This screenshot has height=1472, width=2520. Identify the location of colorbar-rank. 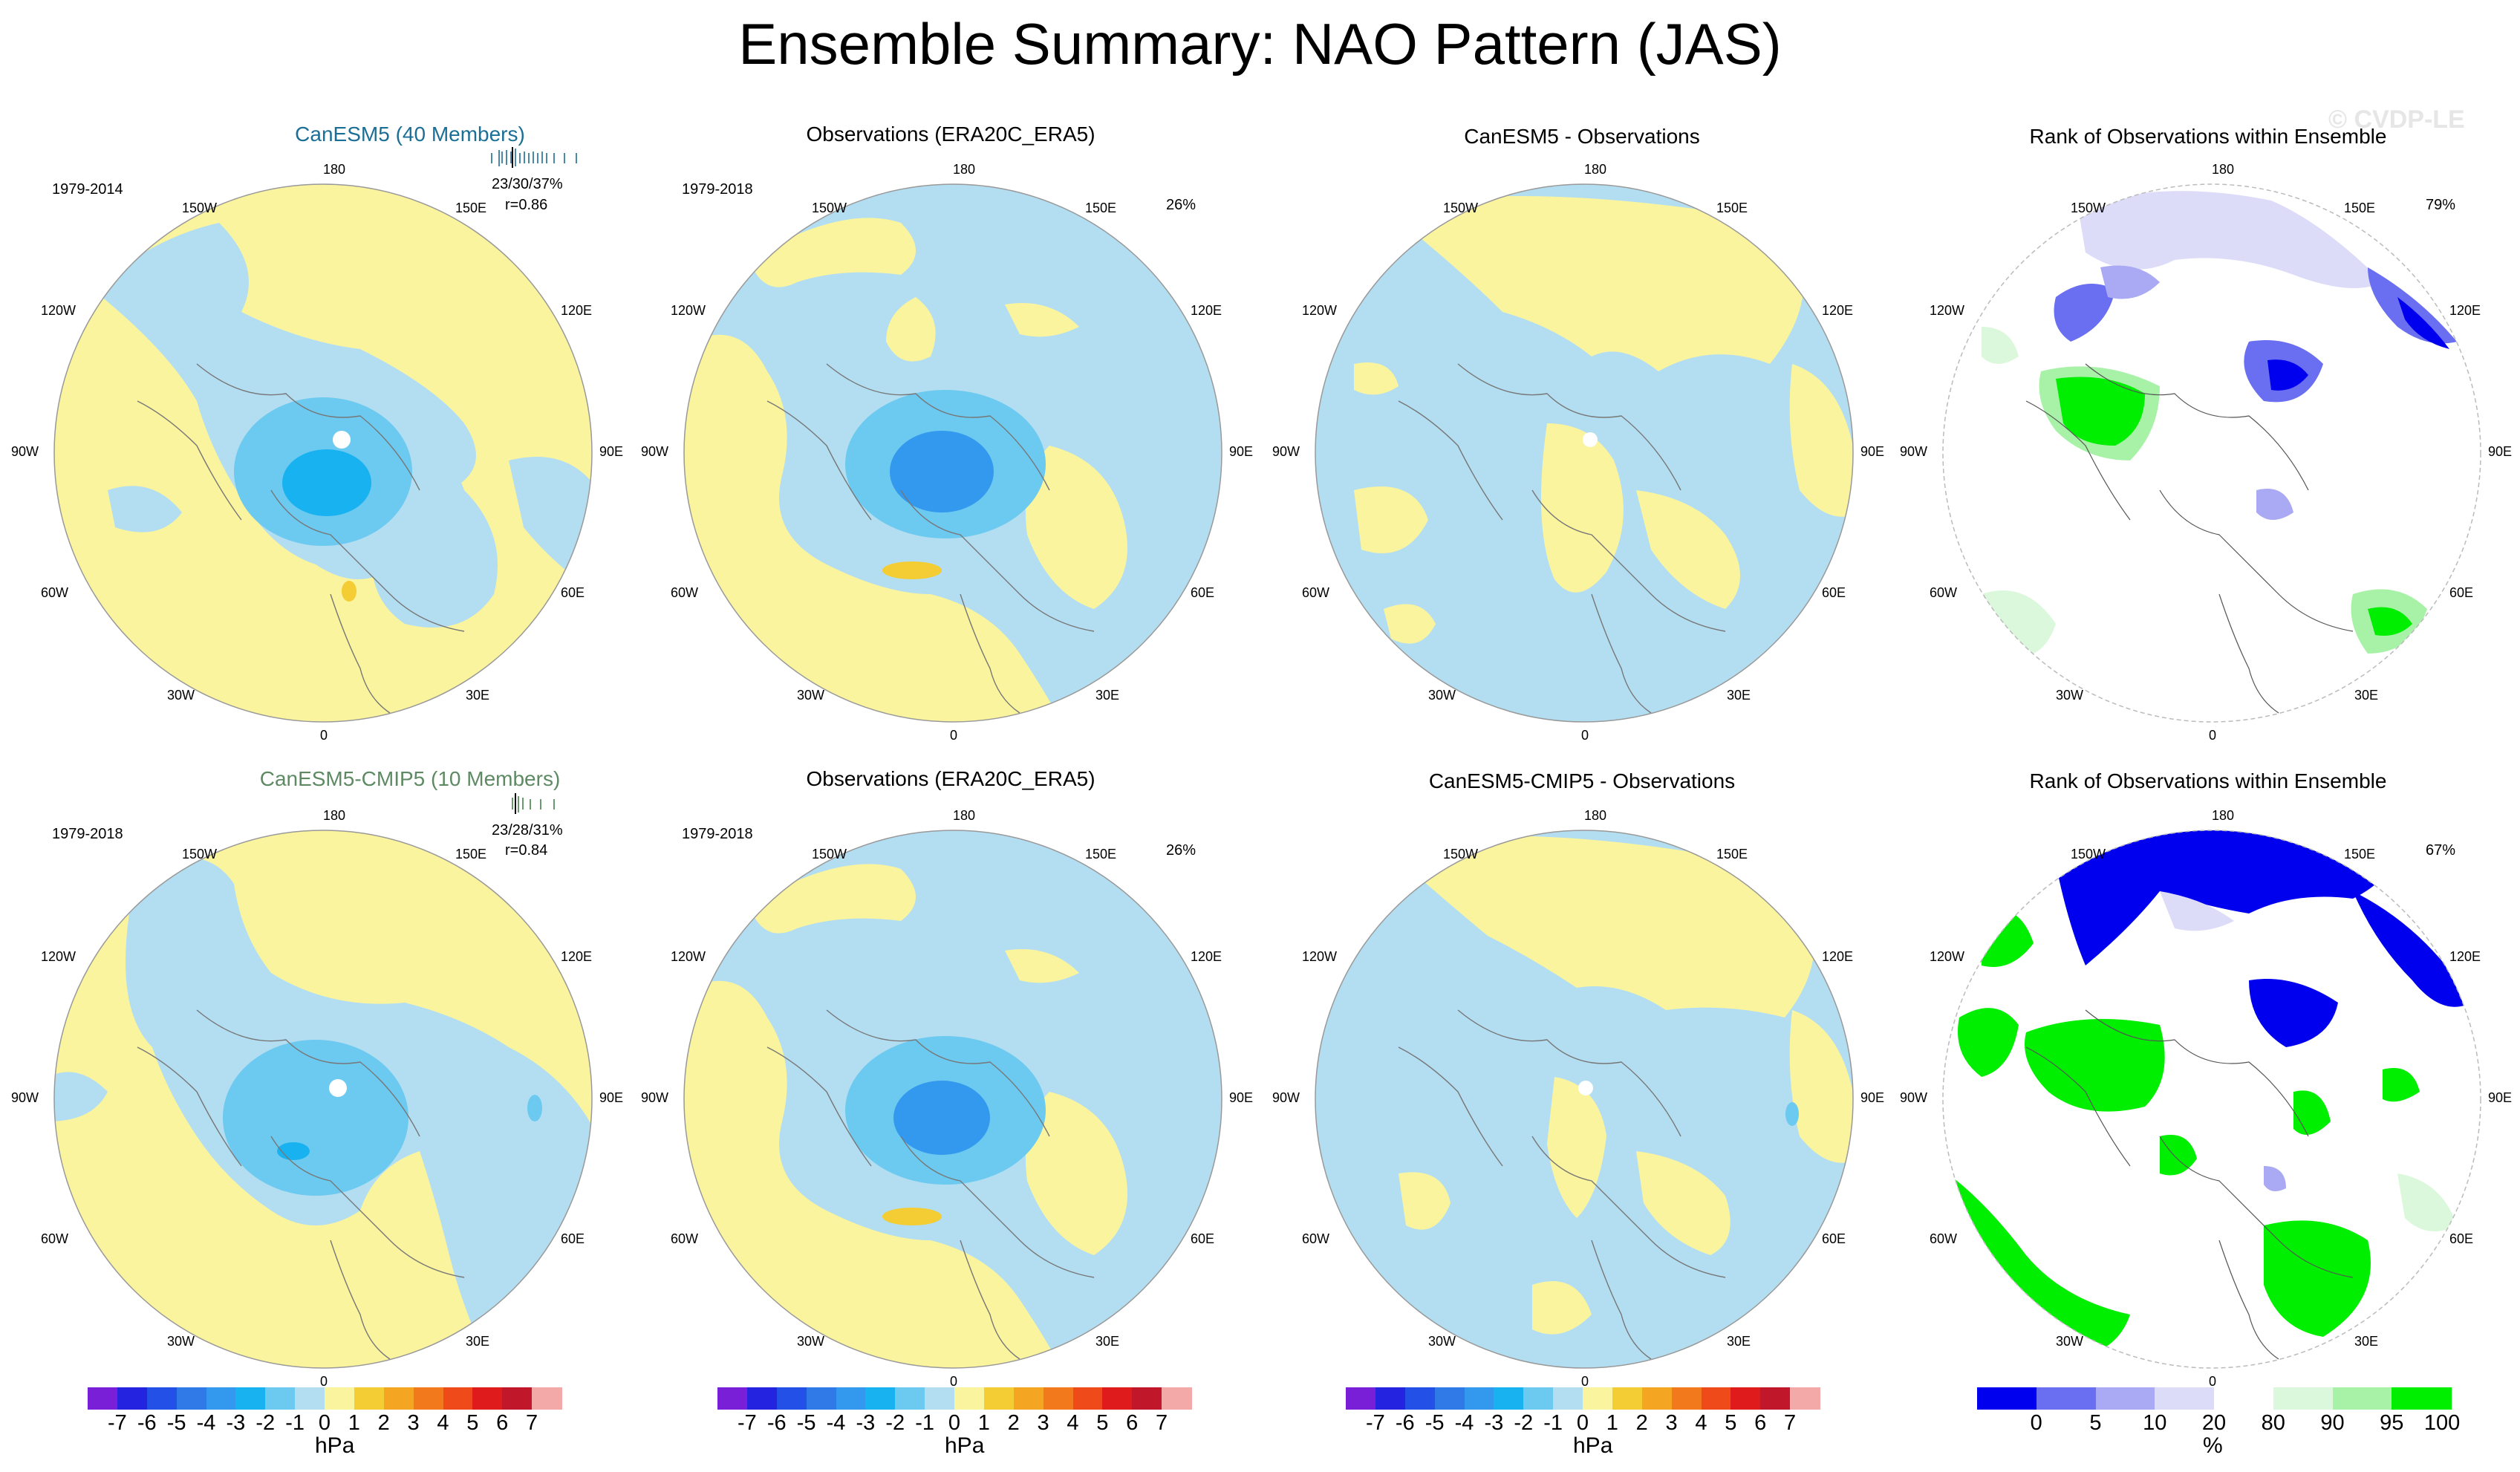
(2215, 1398).